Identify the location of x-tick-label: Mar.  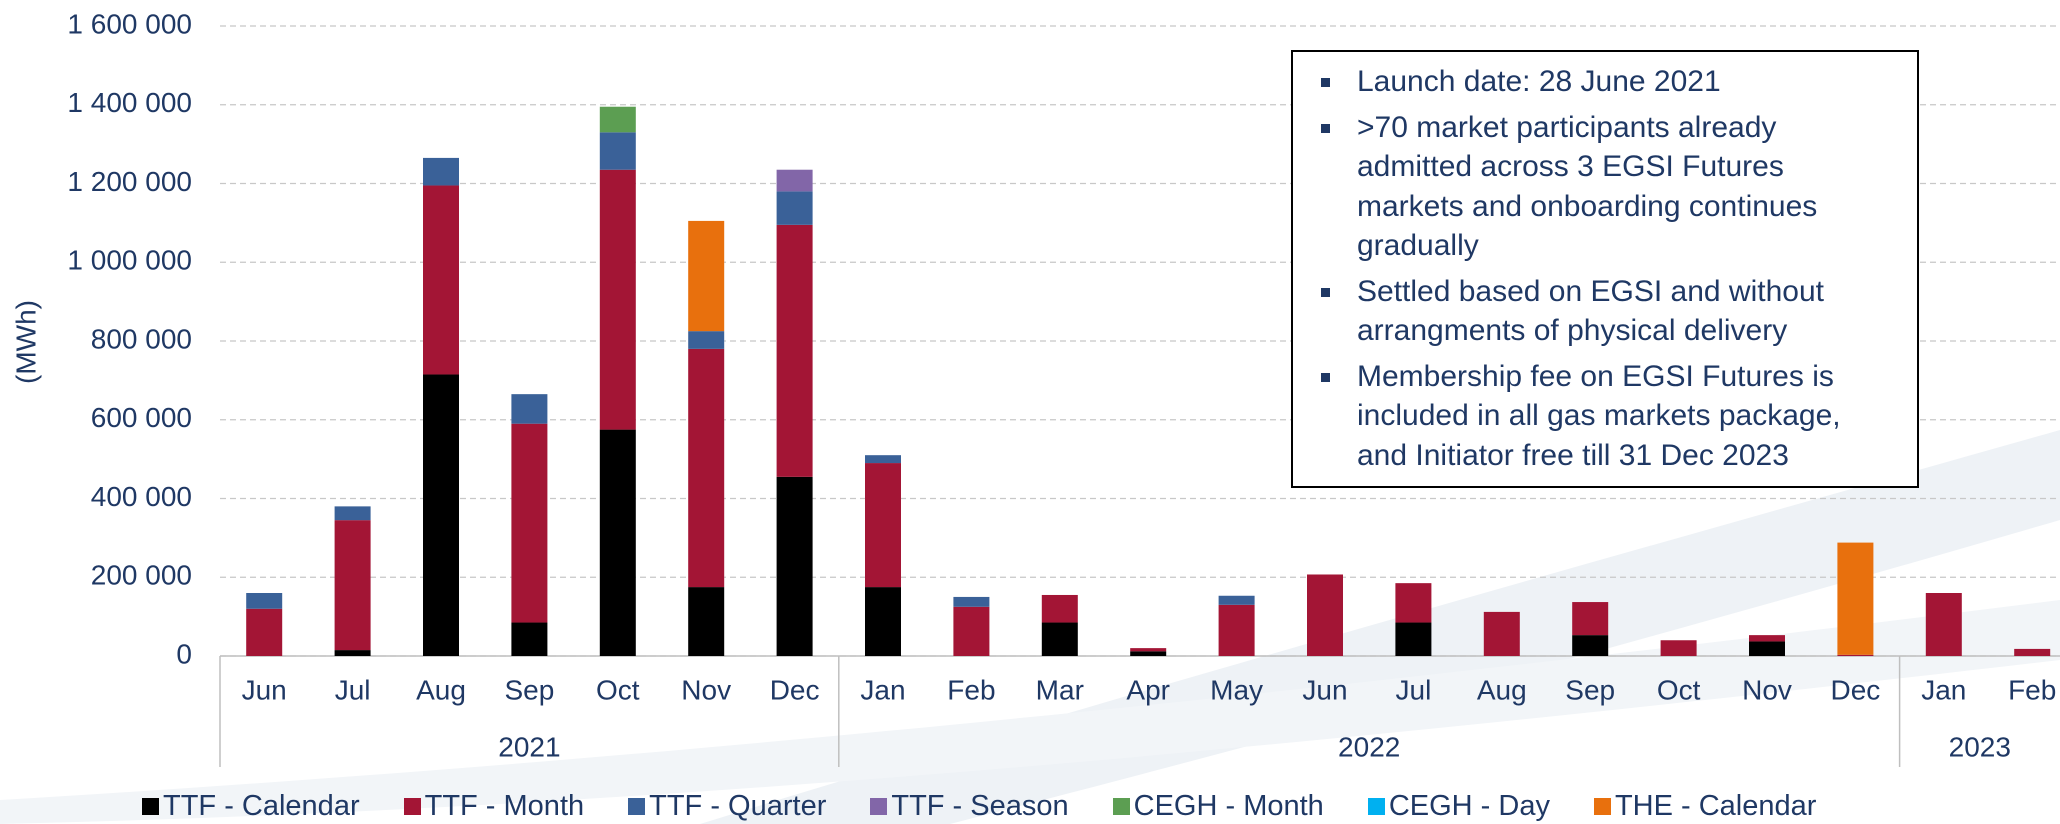
(1060, 689).